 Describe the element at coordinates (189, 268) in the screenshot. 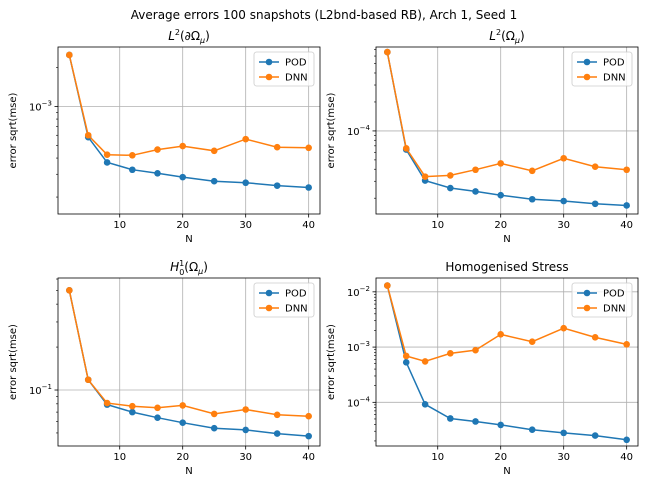

I see `panel-title-2: H1 0(Ωμ)` at that location.